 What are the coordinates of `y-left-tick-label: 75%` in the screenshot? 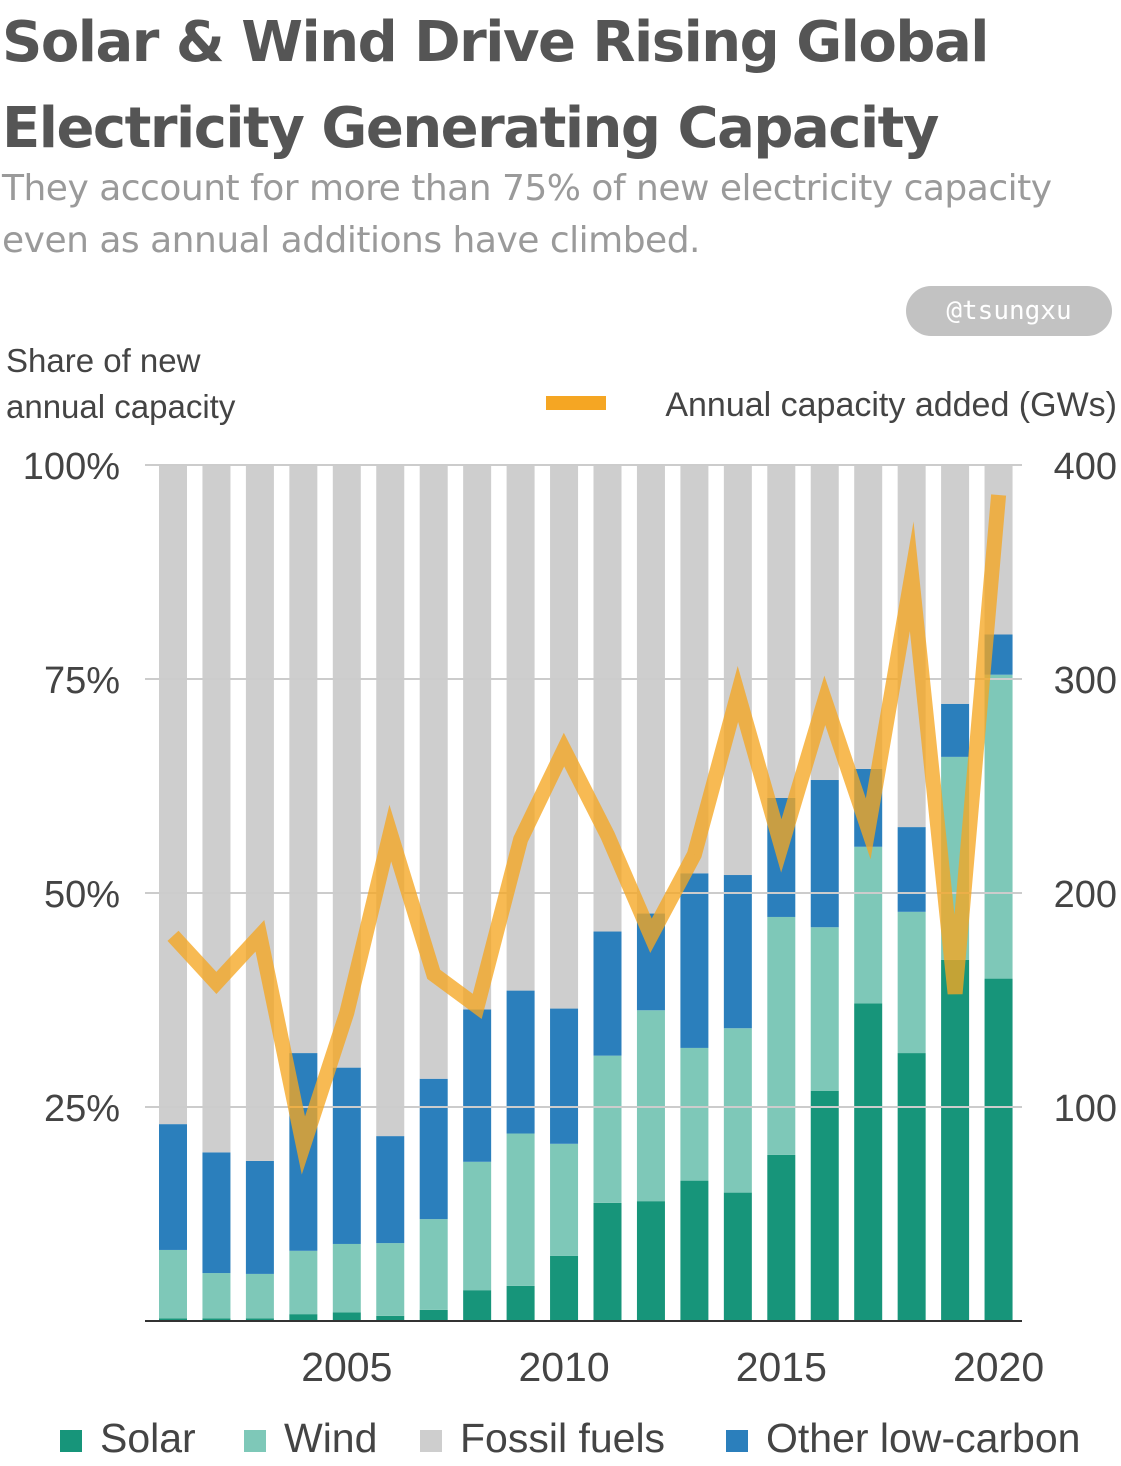 It's located at (82, 681).